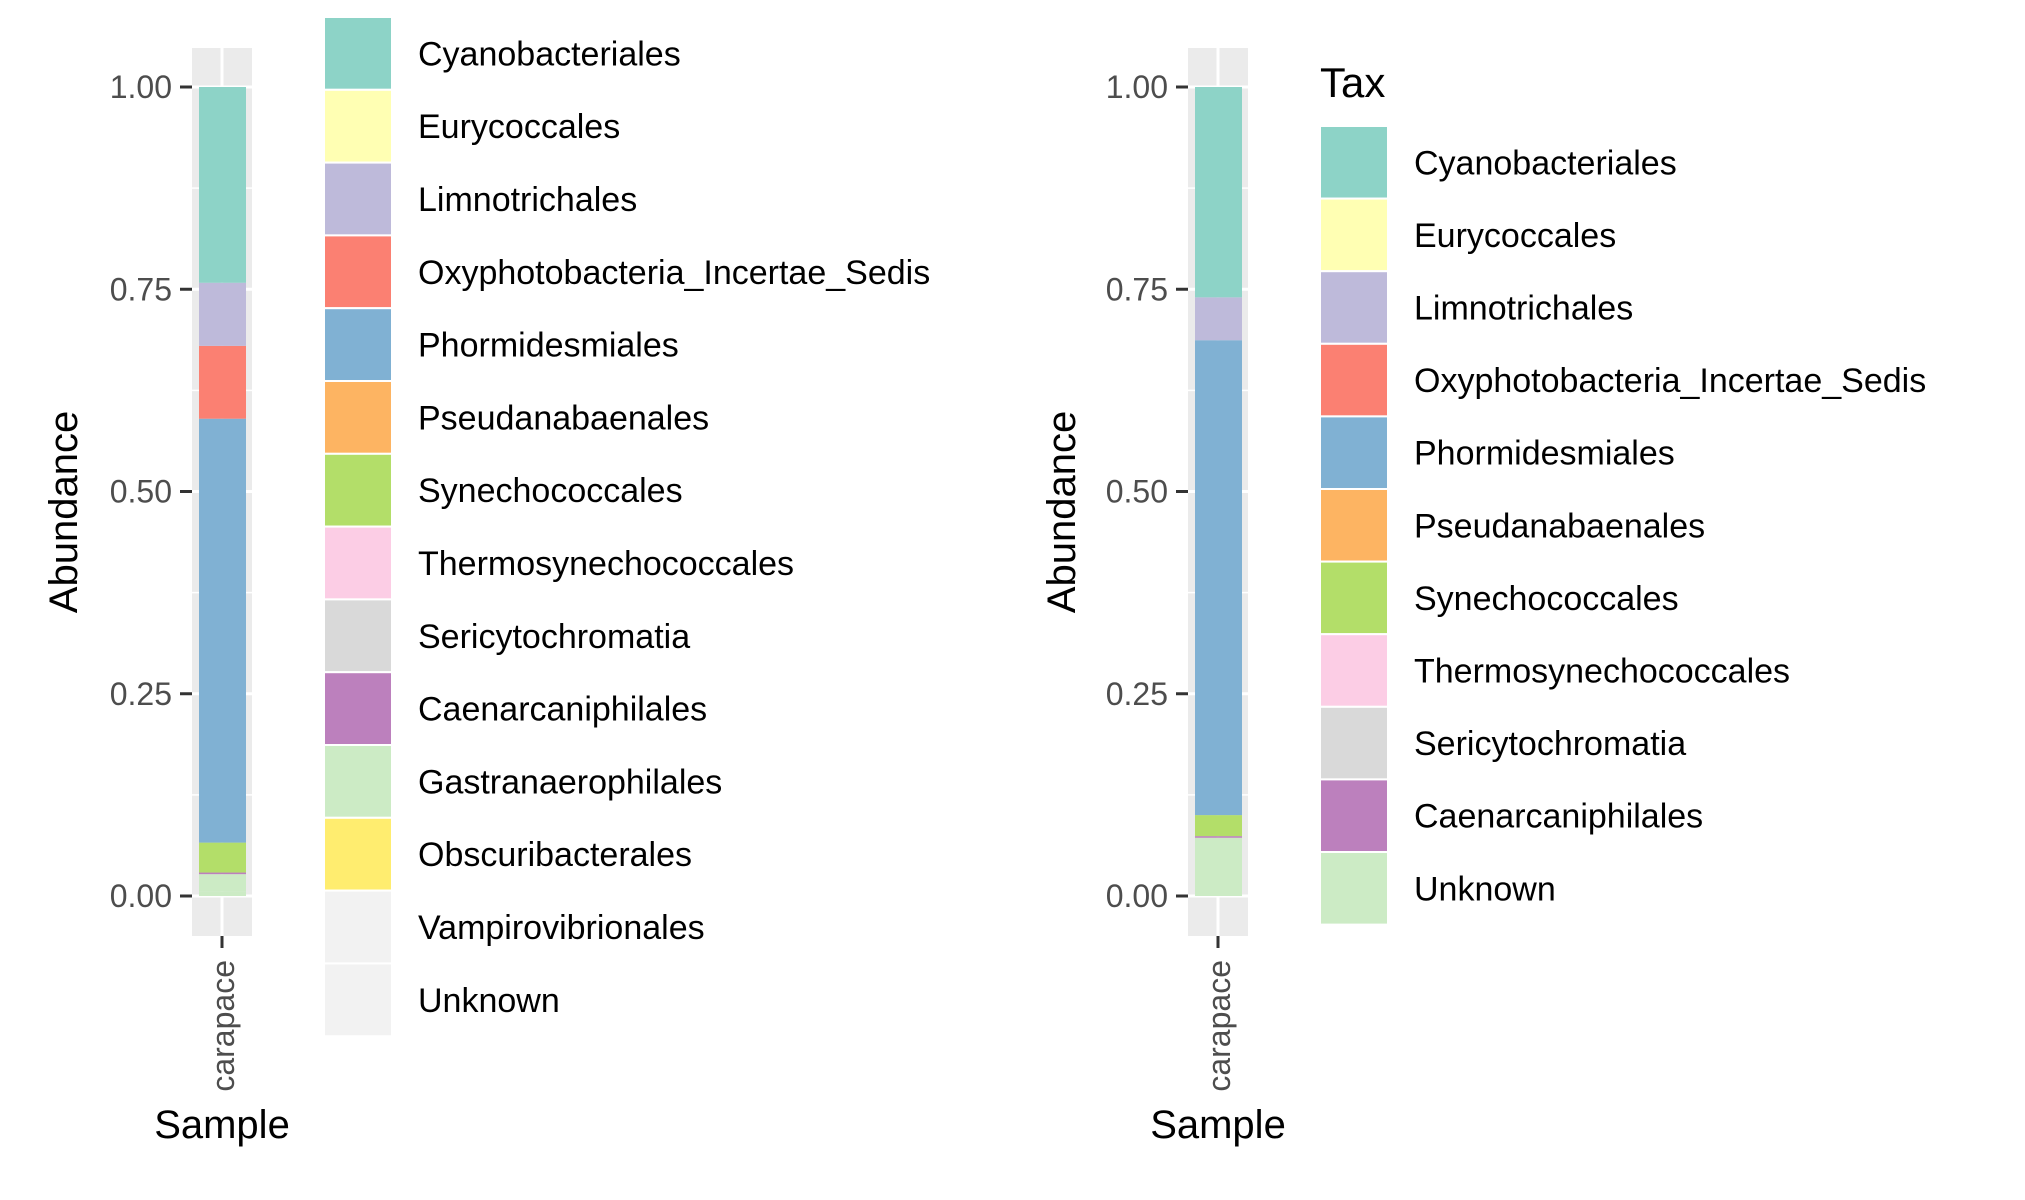 This screenshot has width=2025, height=1200. I want to click on bar-segment-gastranaerophilales, so click(222, 883).